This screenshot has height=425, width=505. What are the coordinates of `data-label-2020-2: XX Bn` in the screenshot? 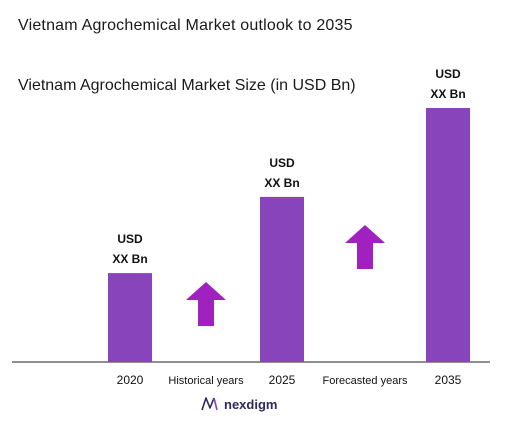 It's located at (129, 259).